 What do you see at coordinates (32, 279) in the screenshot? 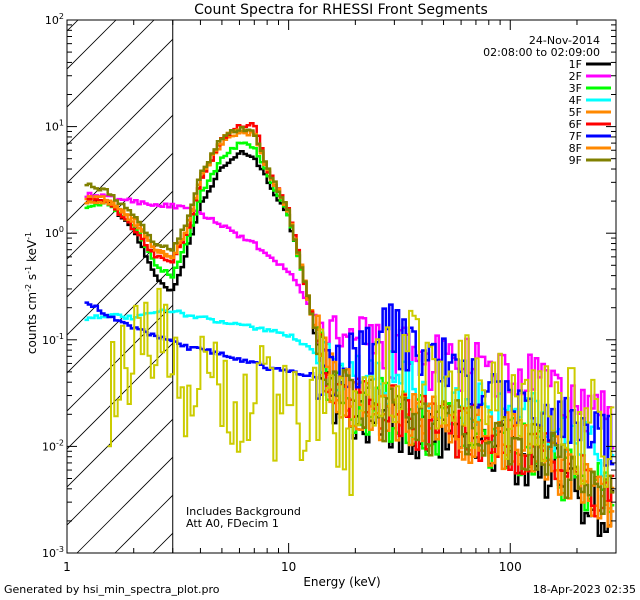
I see `y-axis-label-mid: s` at bounding box center [32, 279].